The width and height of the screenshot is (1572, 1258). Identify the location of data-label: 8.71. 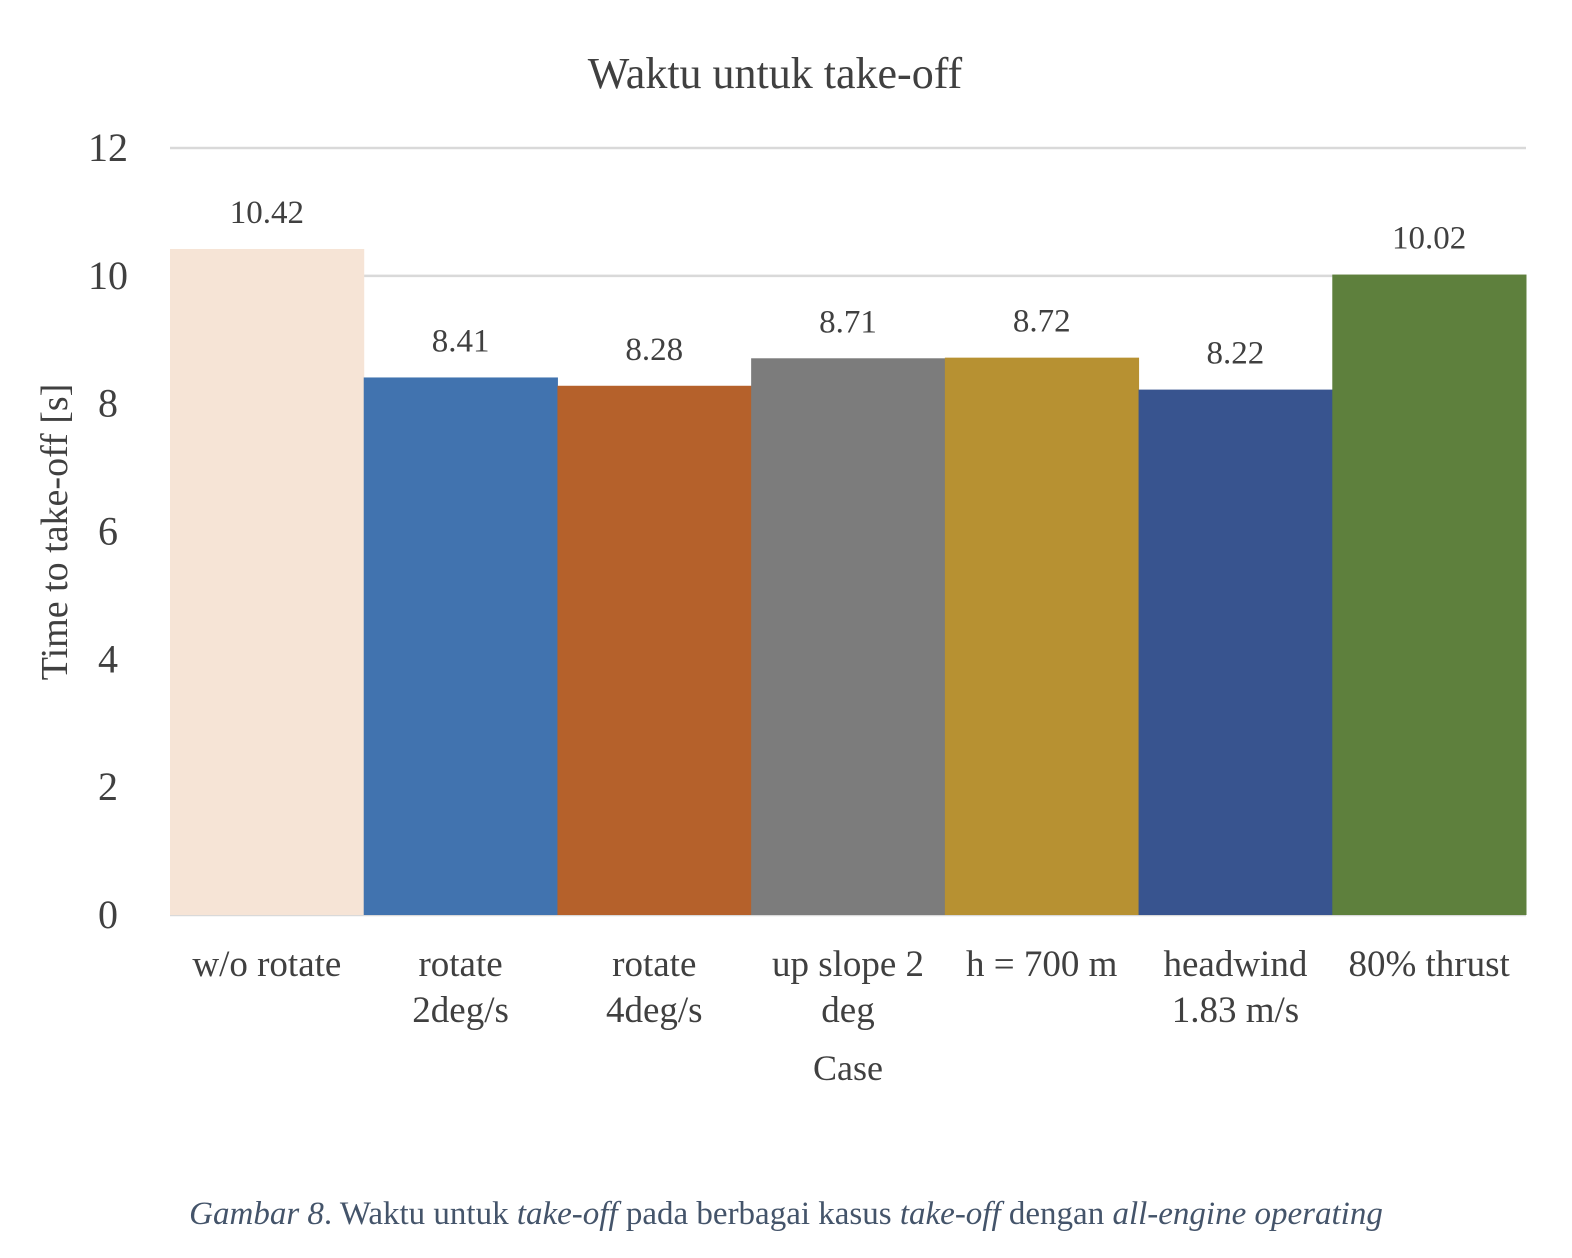
(848, 322).